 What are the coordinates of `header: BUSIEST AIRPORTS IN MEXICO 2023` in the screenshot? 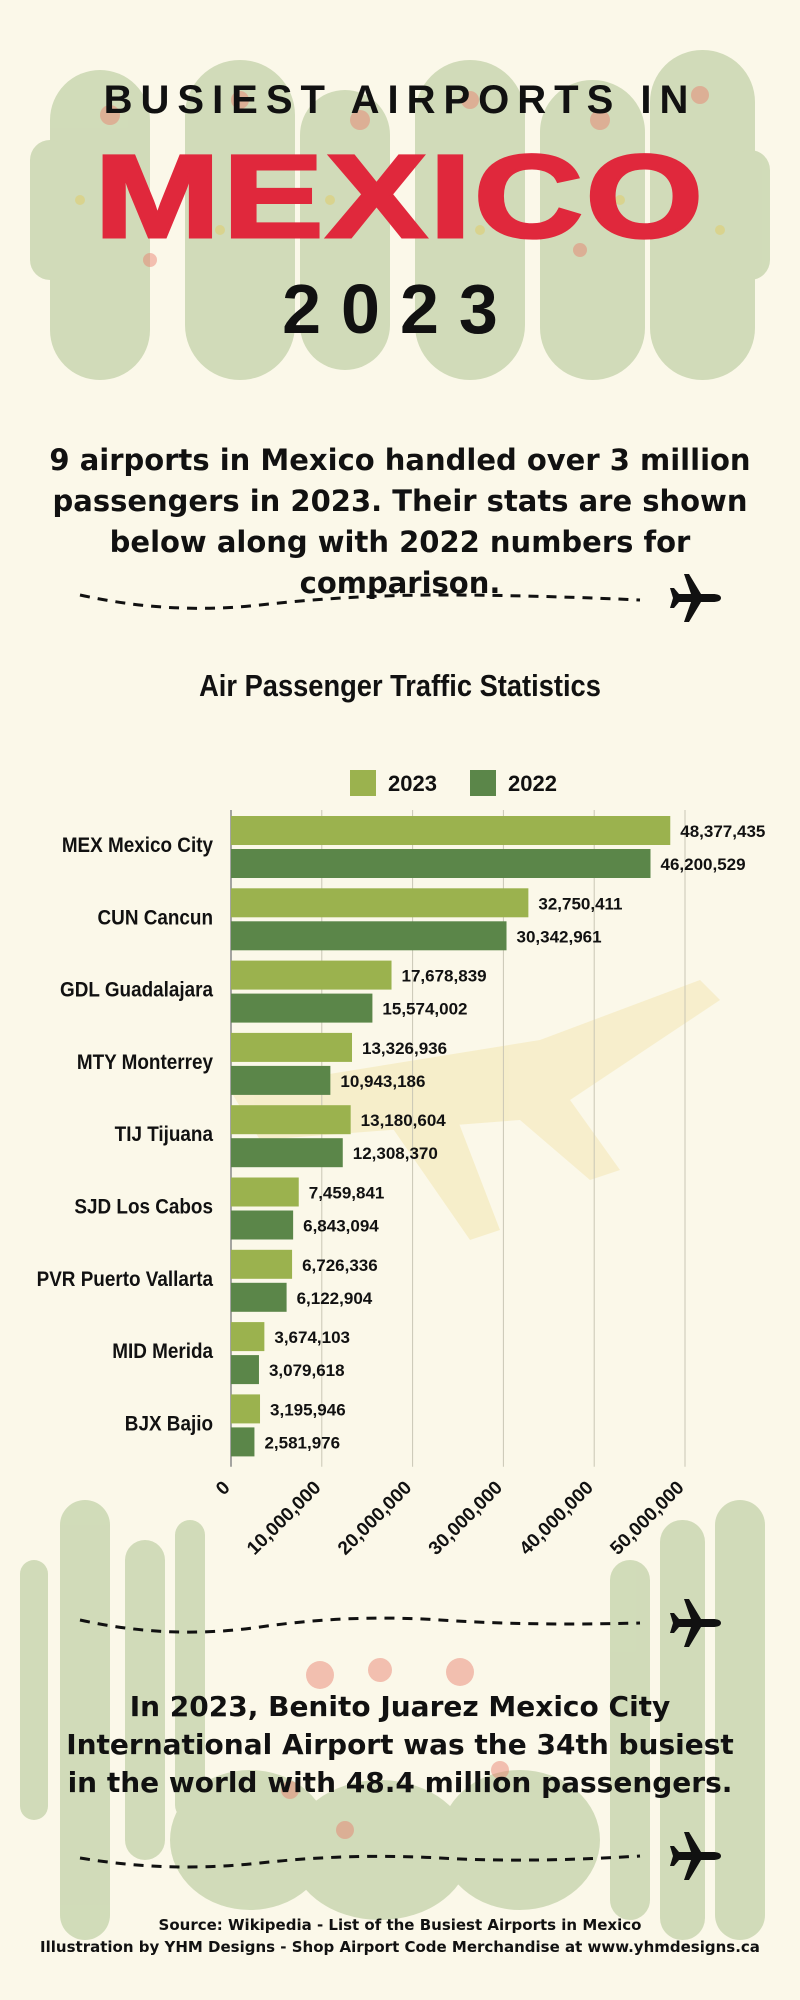 It's located at (400, 212).